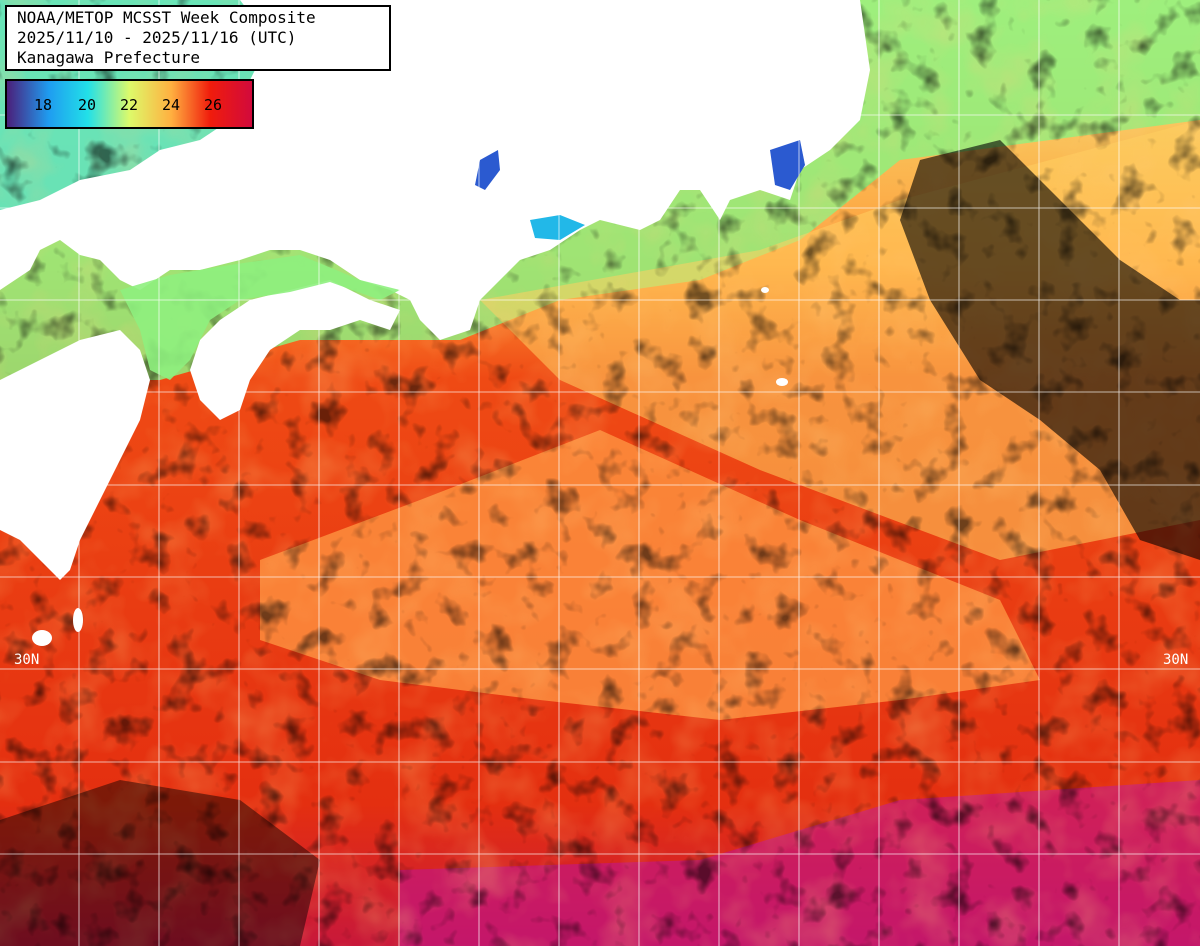 The width and height of the screenshot is (1200, 946). Describe the element at coordinates (487, 170) in the screenshot. I see `bay-osaka` at that location.